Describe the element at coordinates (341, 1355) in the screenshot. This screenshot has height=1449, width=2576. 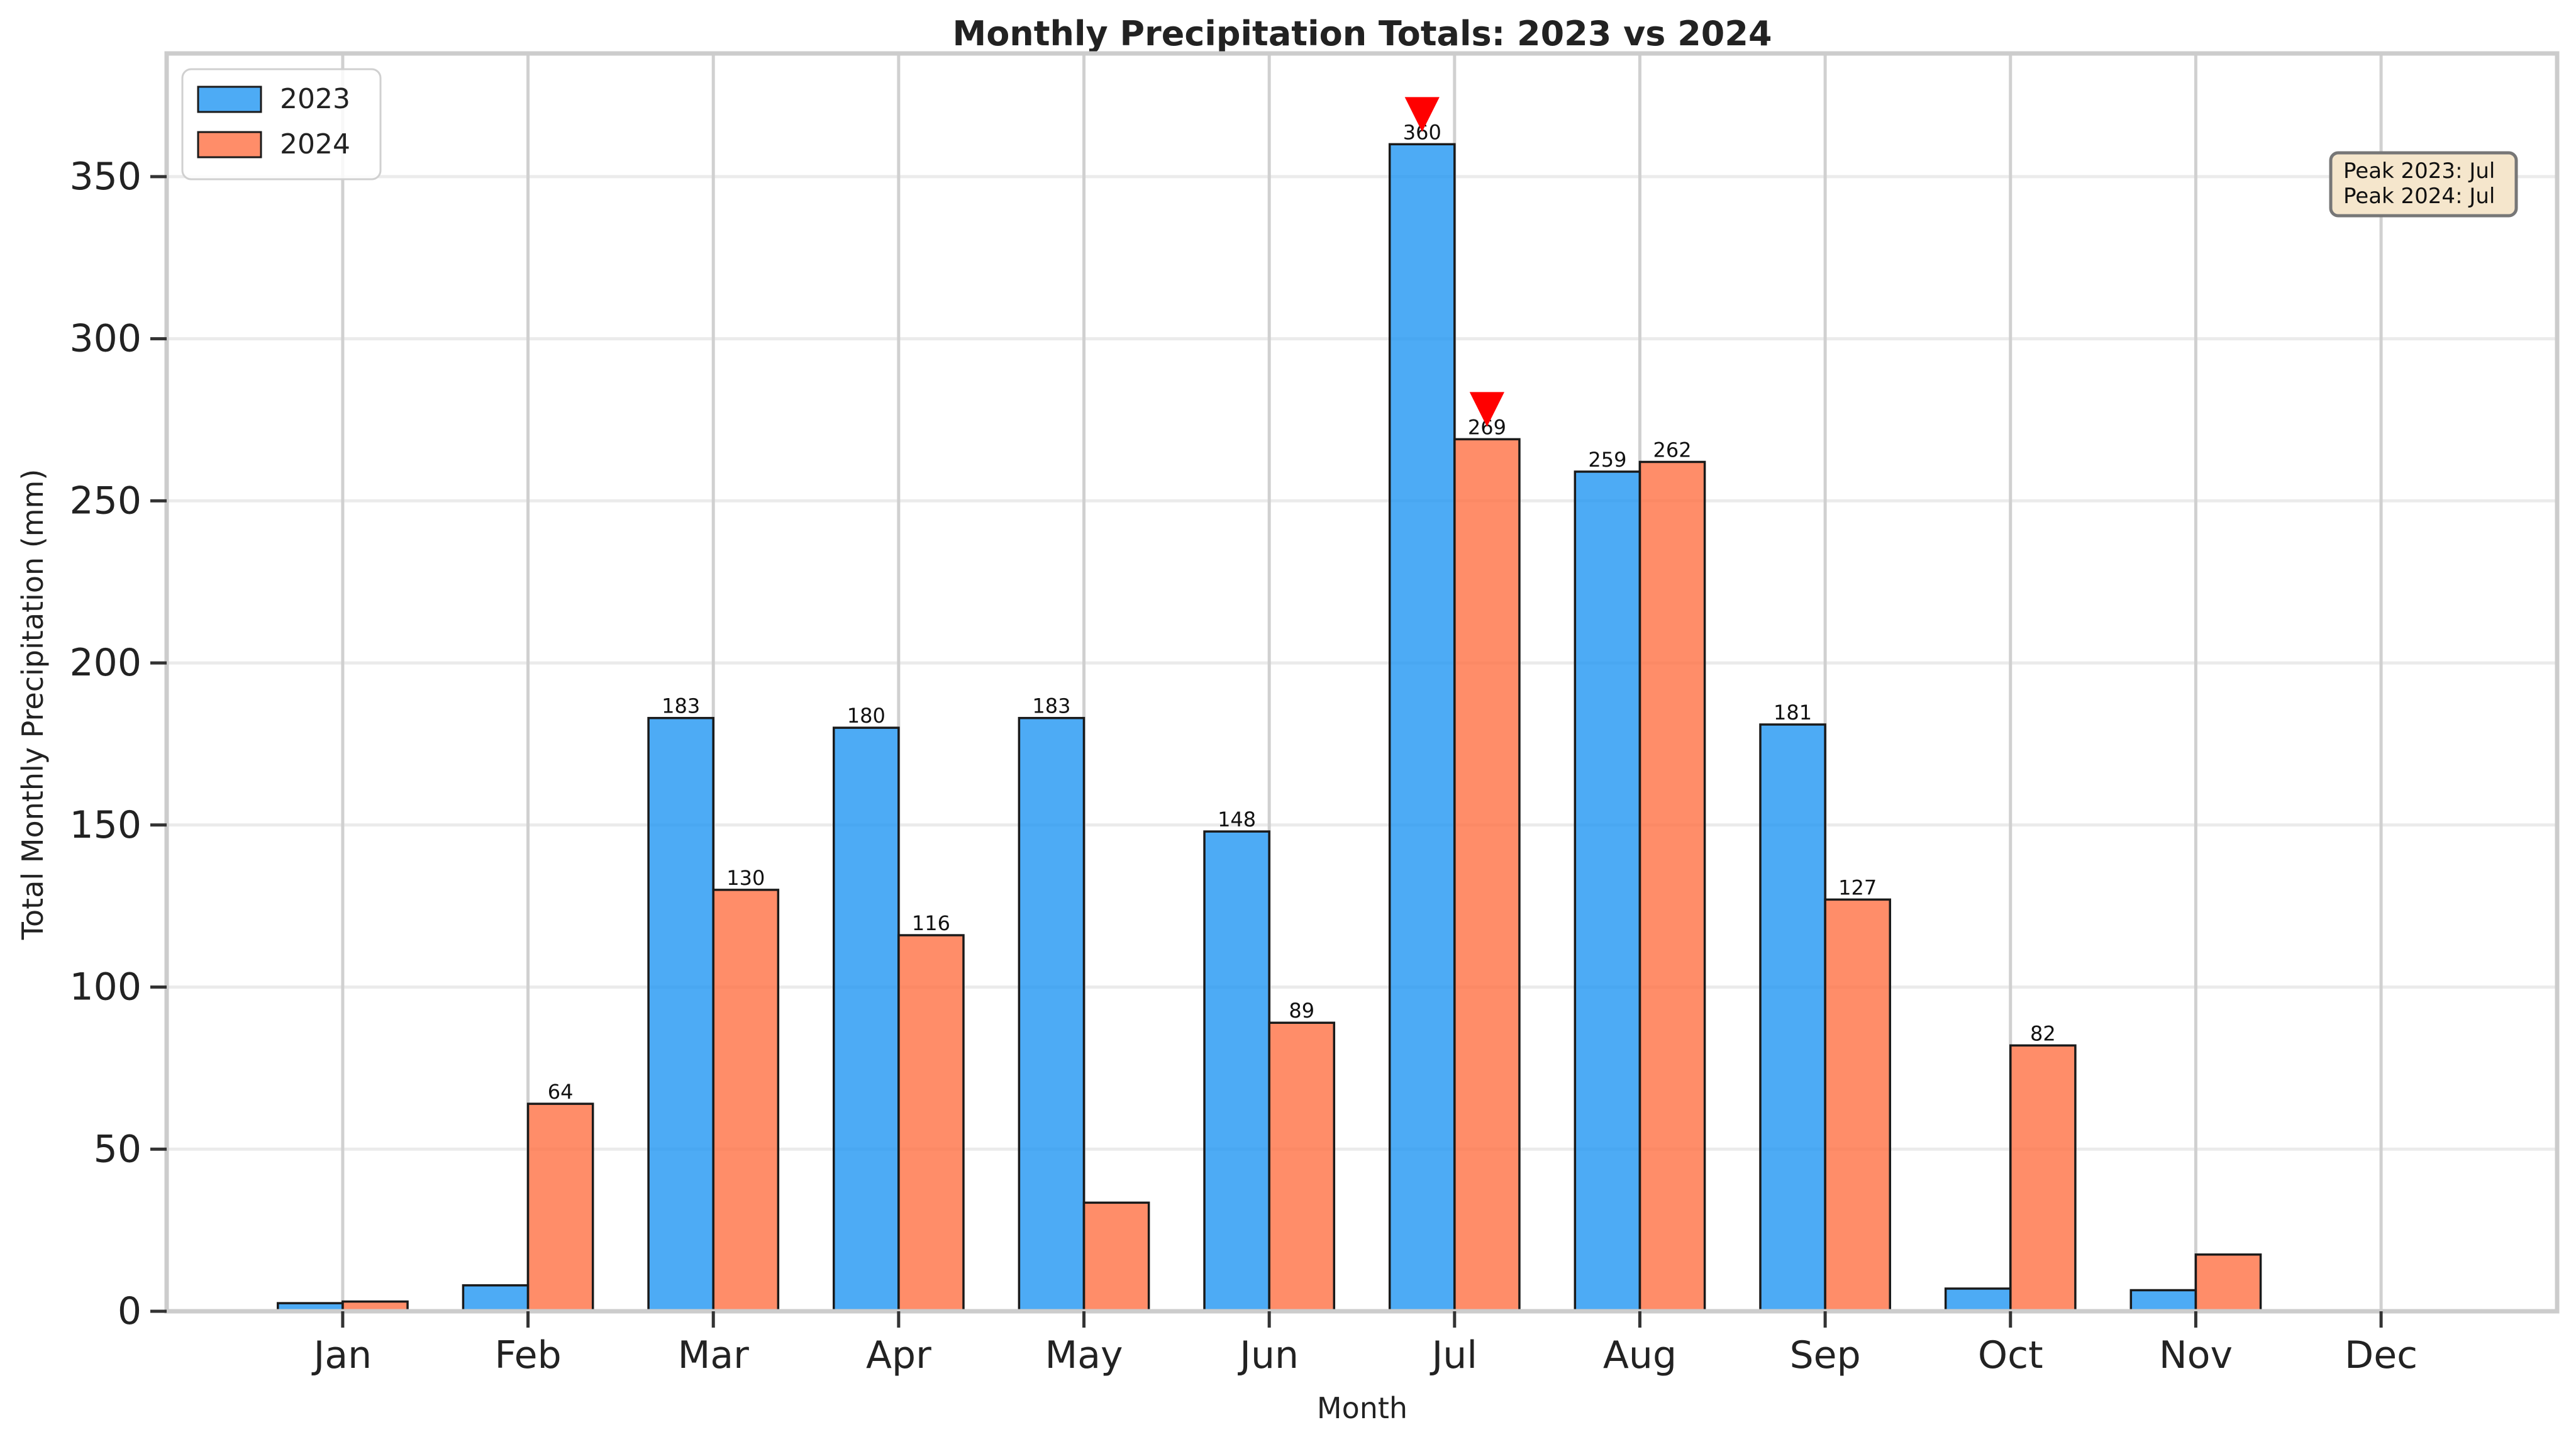
I see `x-tick-label: Jan` at that location.